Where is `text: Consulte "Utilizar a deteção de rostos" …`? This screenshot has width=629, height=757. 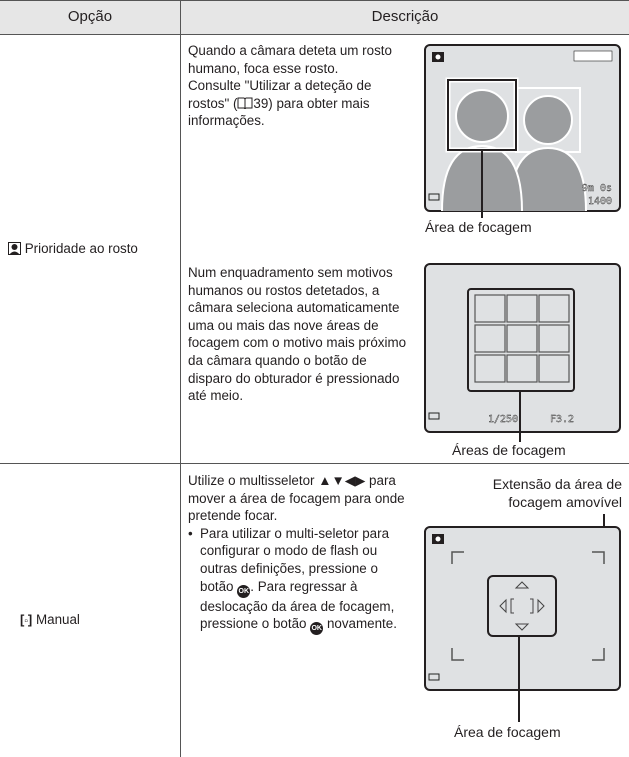
text: Consulte "Utilizar a deteção de rostos" … is located at coordinates (280, 94).